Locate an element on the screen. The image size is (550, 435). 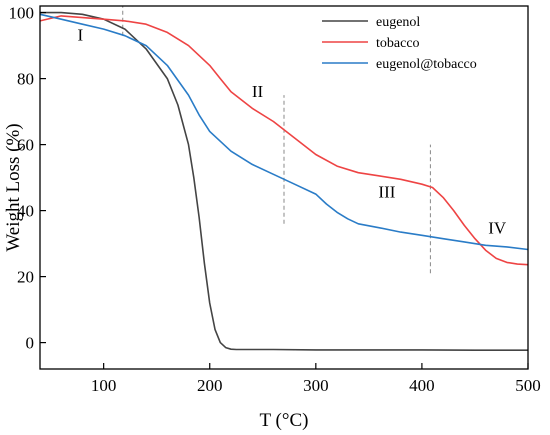
y-tick-label: 60 is located at coordinates (25, 145).